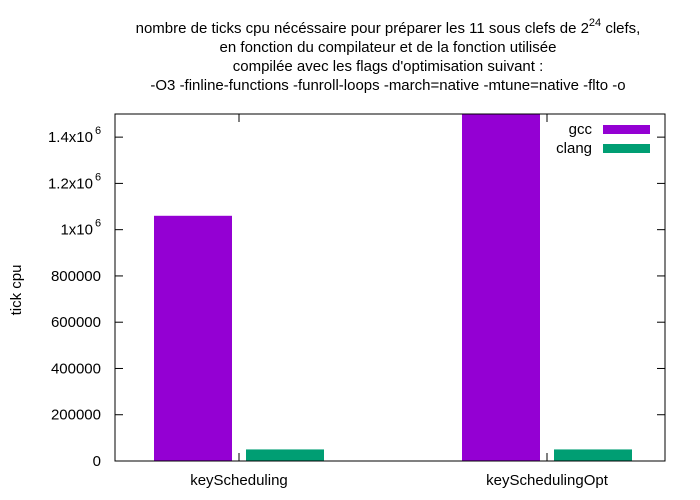 The width and height of the screenshot is (700, 500). Describe the element at coordinates (581, 129) in the screenshot. I see `legend-label-gcc: gcc` at that location.